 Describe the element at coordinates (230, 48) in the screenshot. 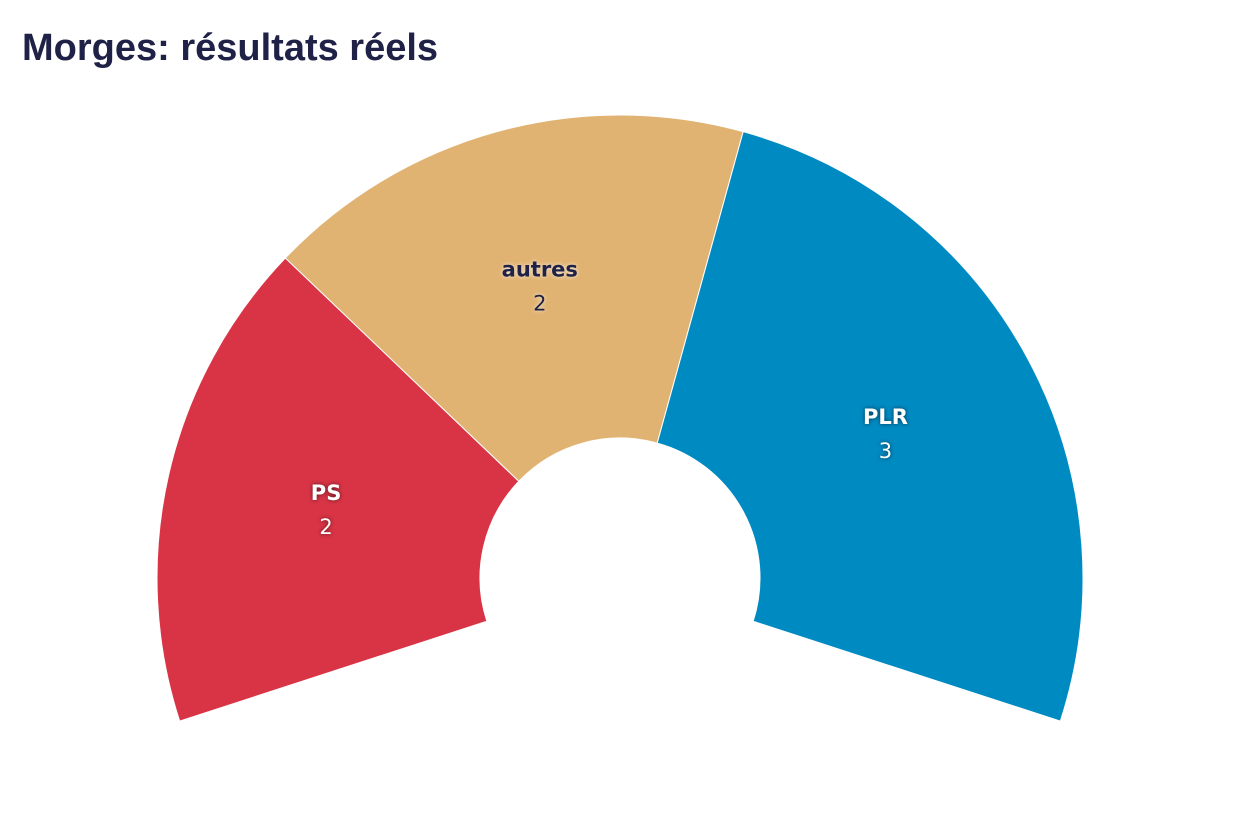

I see `chart-title: Morges: résultats réels` at that location.